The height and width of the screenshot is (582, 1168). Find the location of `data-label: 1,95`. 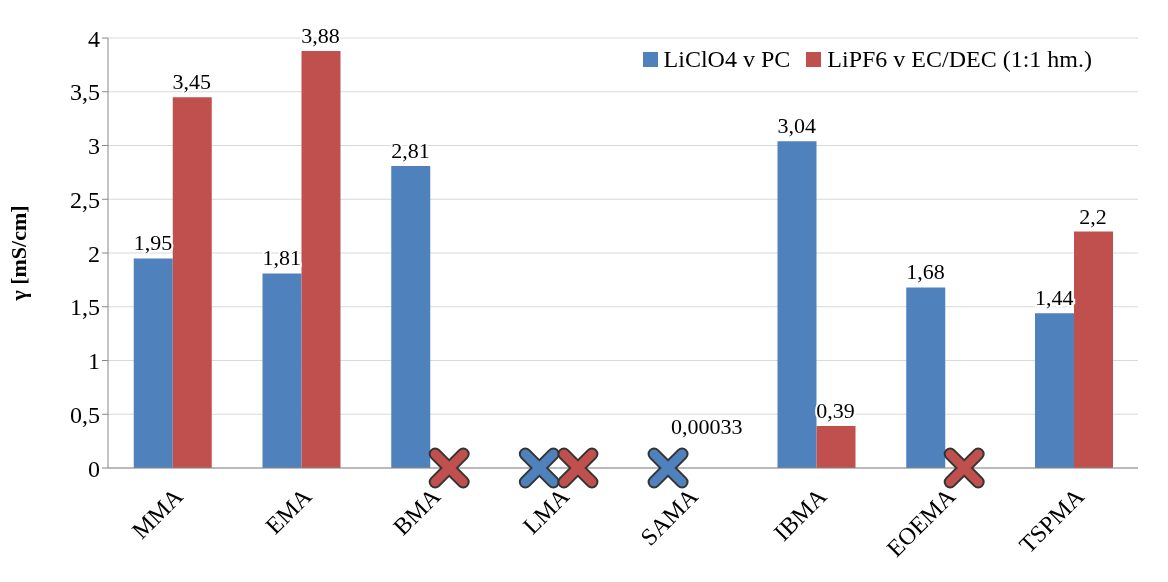

data-label: 1,95 is located at coordinates (153, 243).